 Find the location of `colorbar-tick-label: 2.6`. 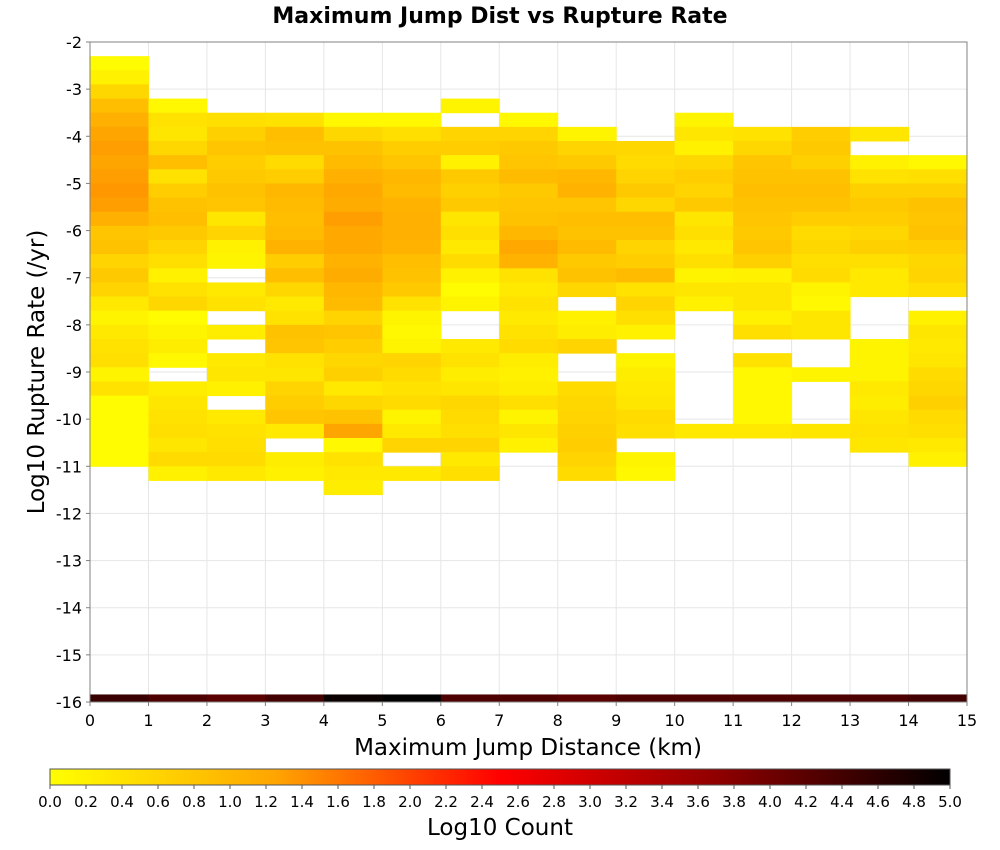

colorbar-tick-label: 2.6 is located at coordinates (518, 802).